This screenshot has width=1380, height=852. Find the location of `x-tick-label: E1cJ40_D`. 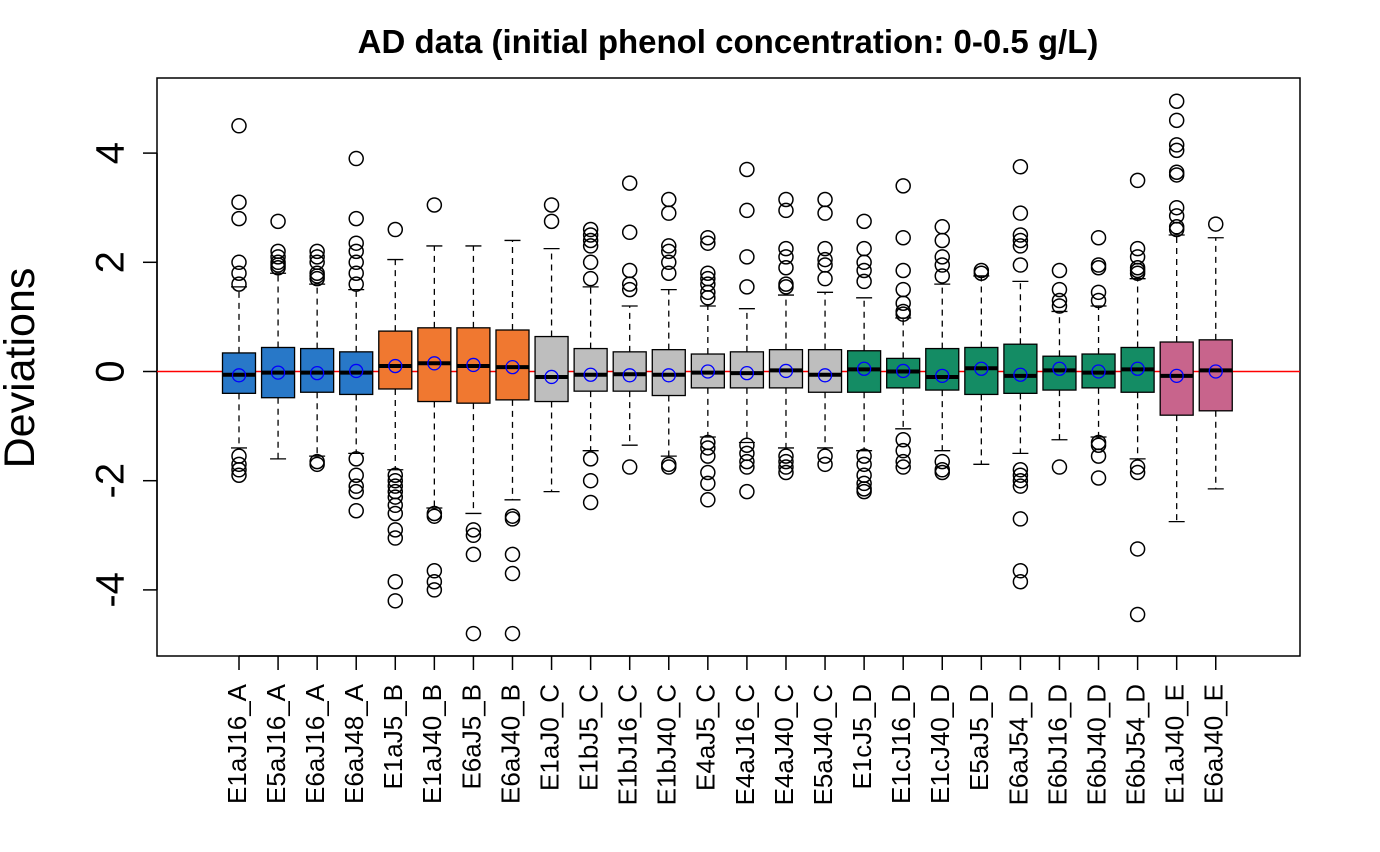

x-tick-label: E1cJ40_D is located at coordinates (940, 744).